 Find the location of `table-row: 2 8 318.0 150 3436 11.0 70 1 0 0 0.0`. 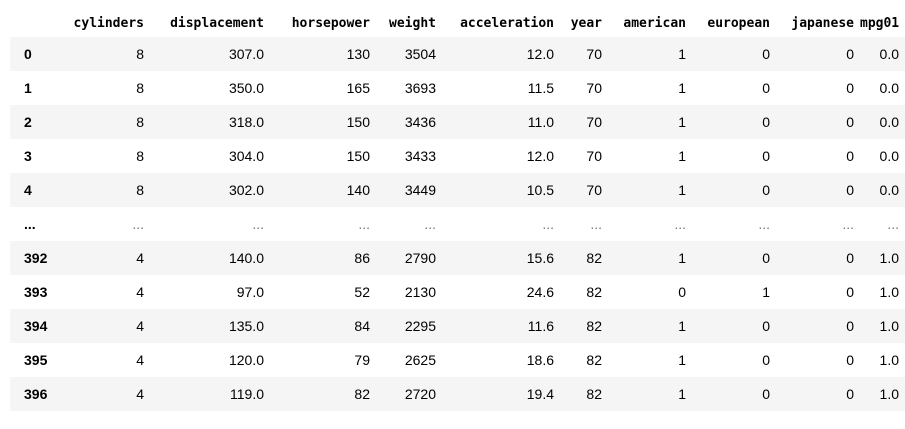

table-row: 2 8 318.0 150 3436 11.0 70 1 0 0 0.0 is located at coordinates (457, 122).